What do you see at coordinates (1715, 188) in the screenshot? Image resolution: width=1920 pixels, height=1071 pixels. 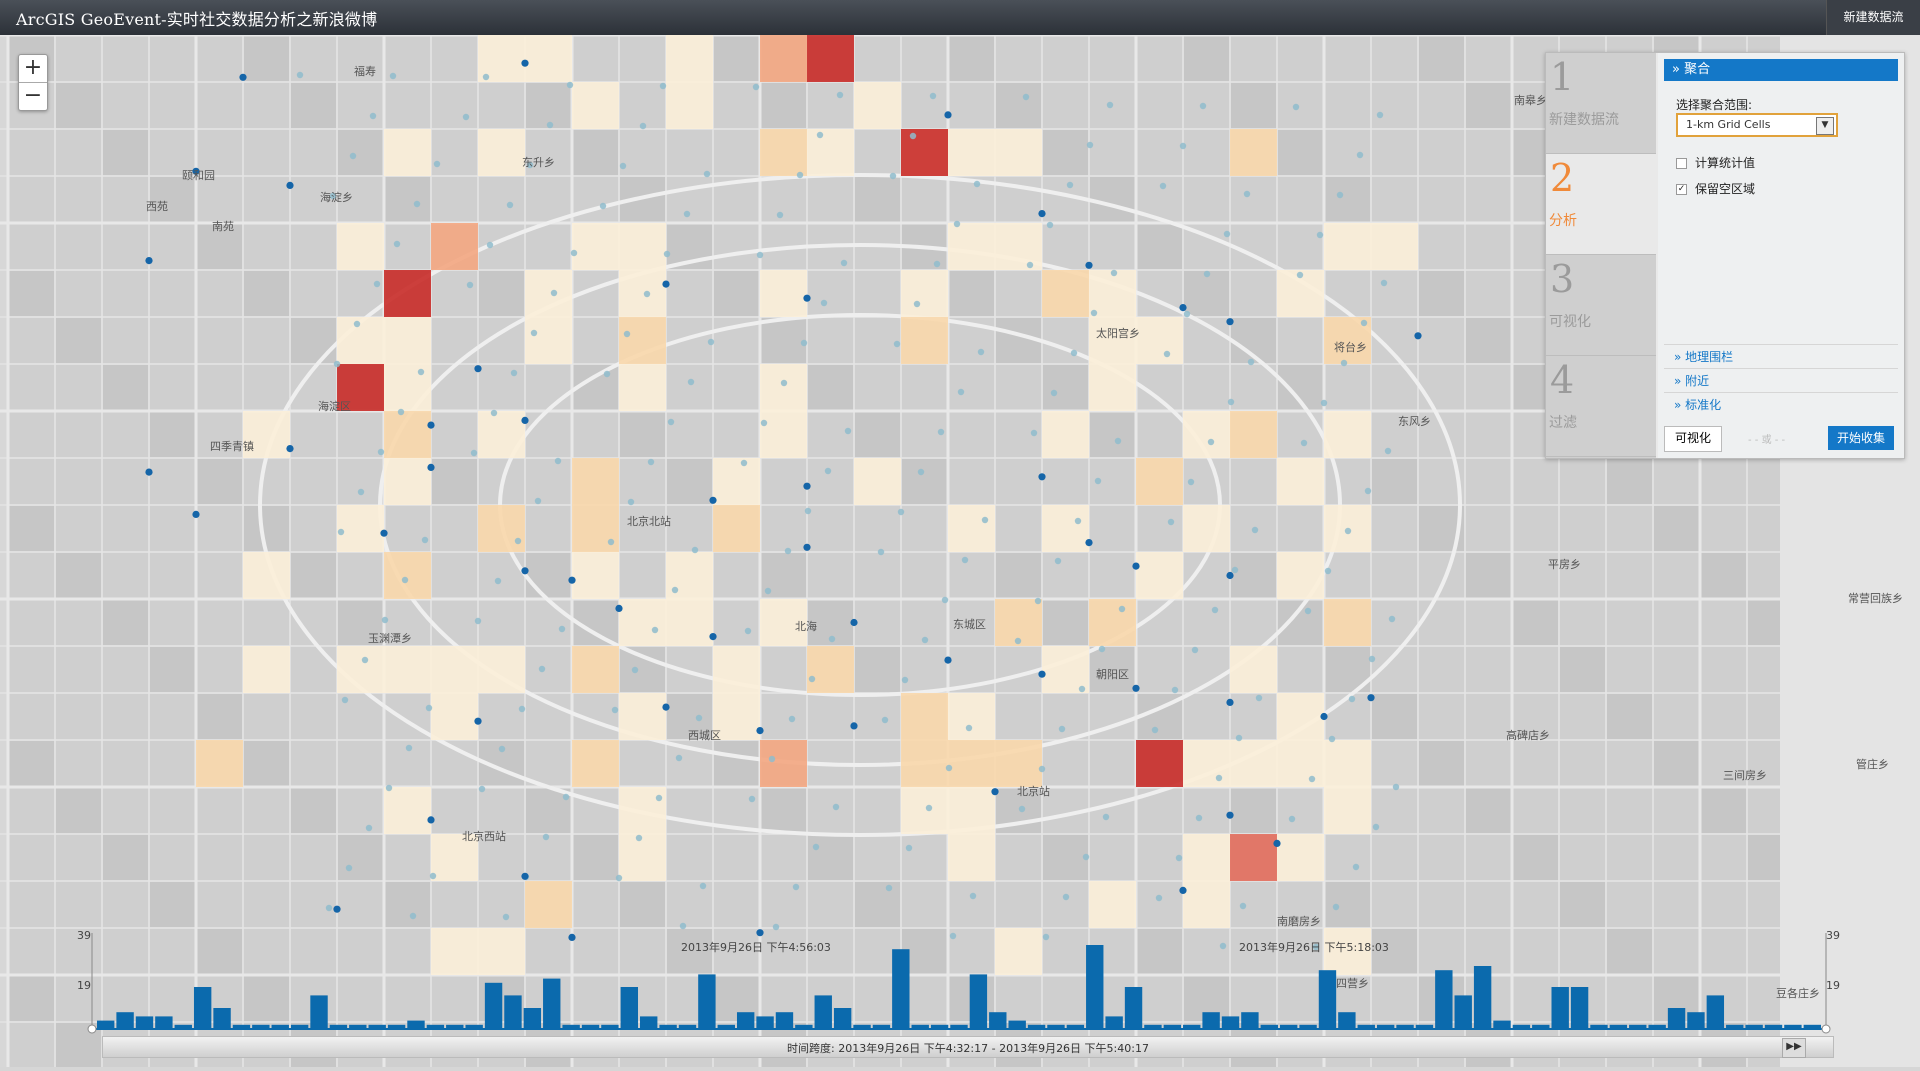 I see `keep-empty-checkbox: ✓ 保留空区域` at bounding box center [1715, 188].